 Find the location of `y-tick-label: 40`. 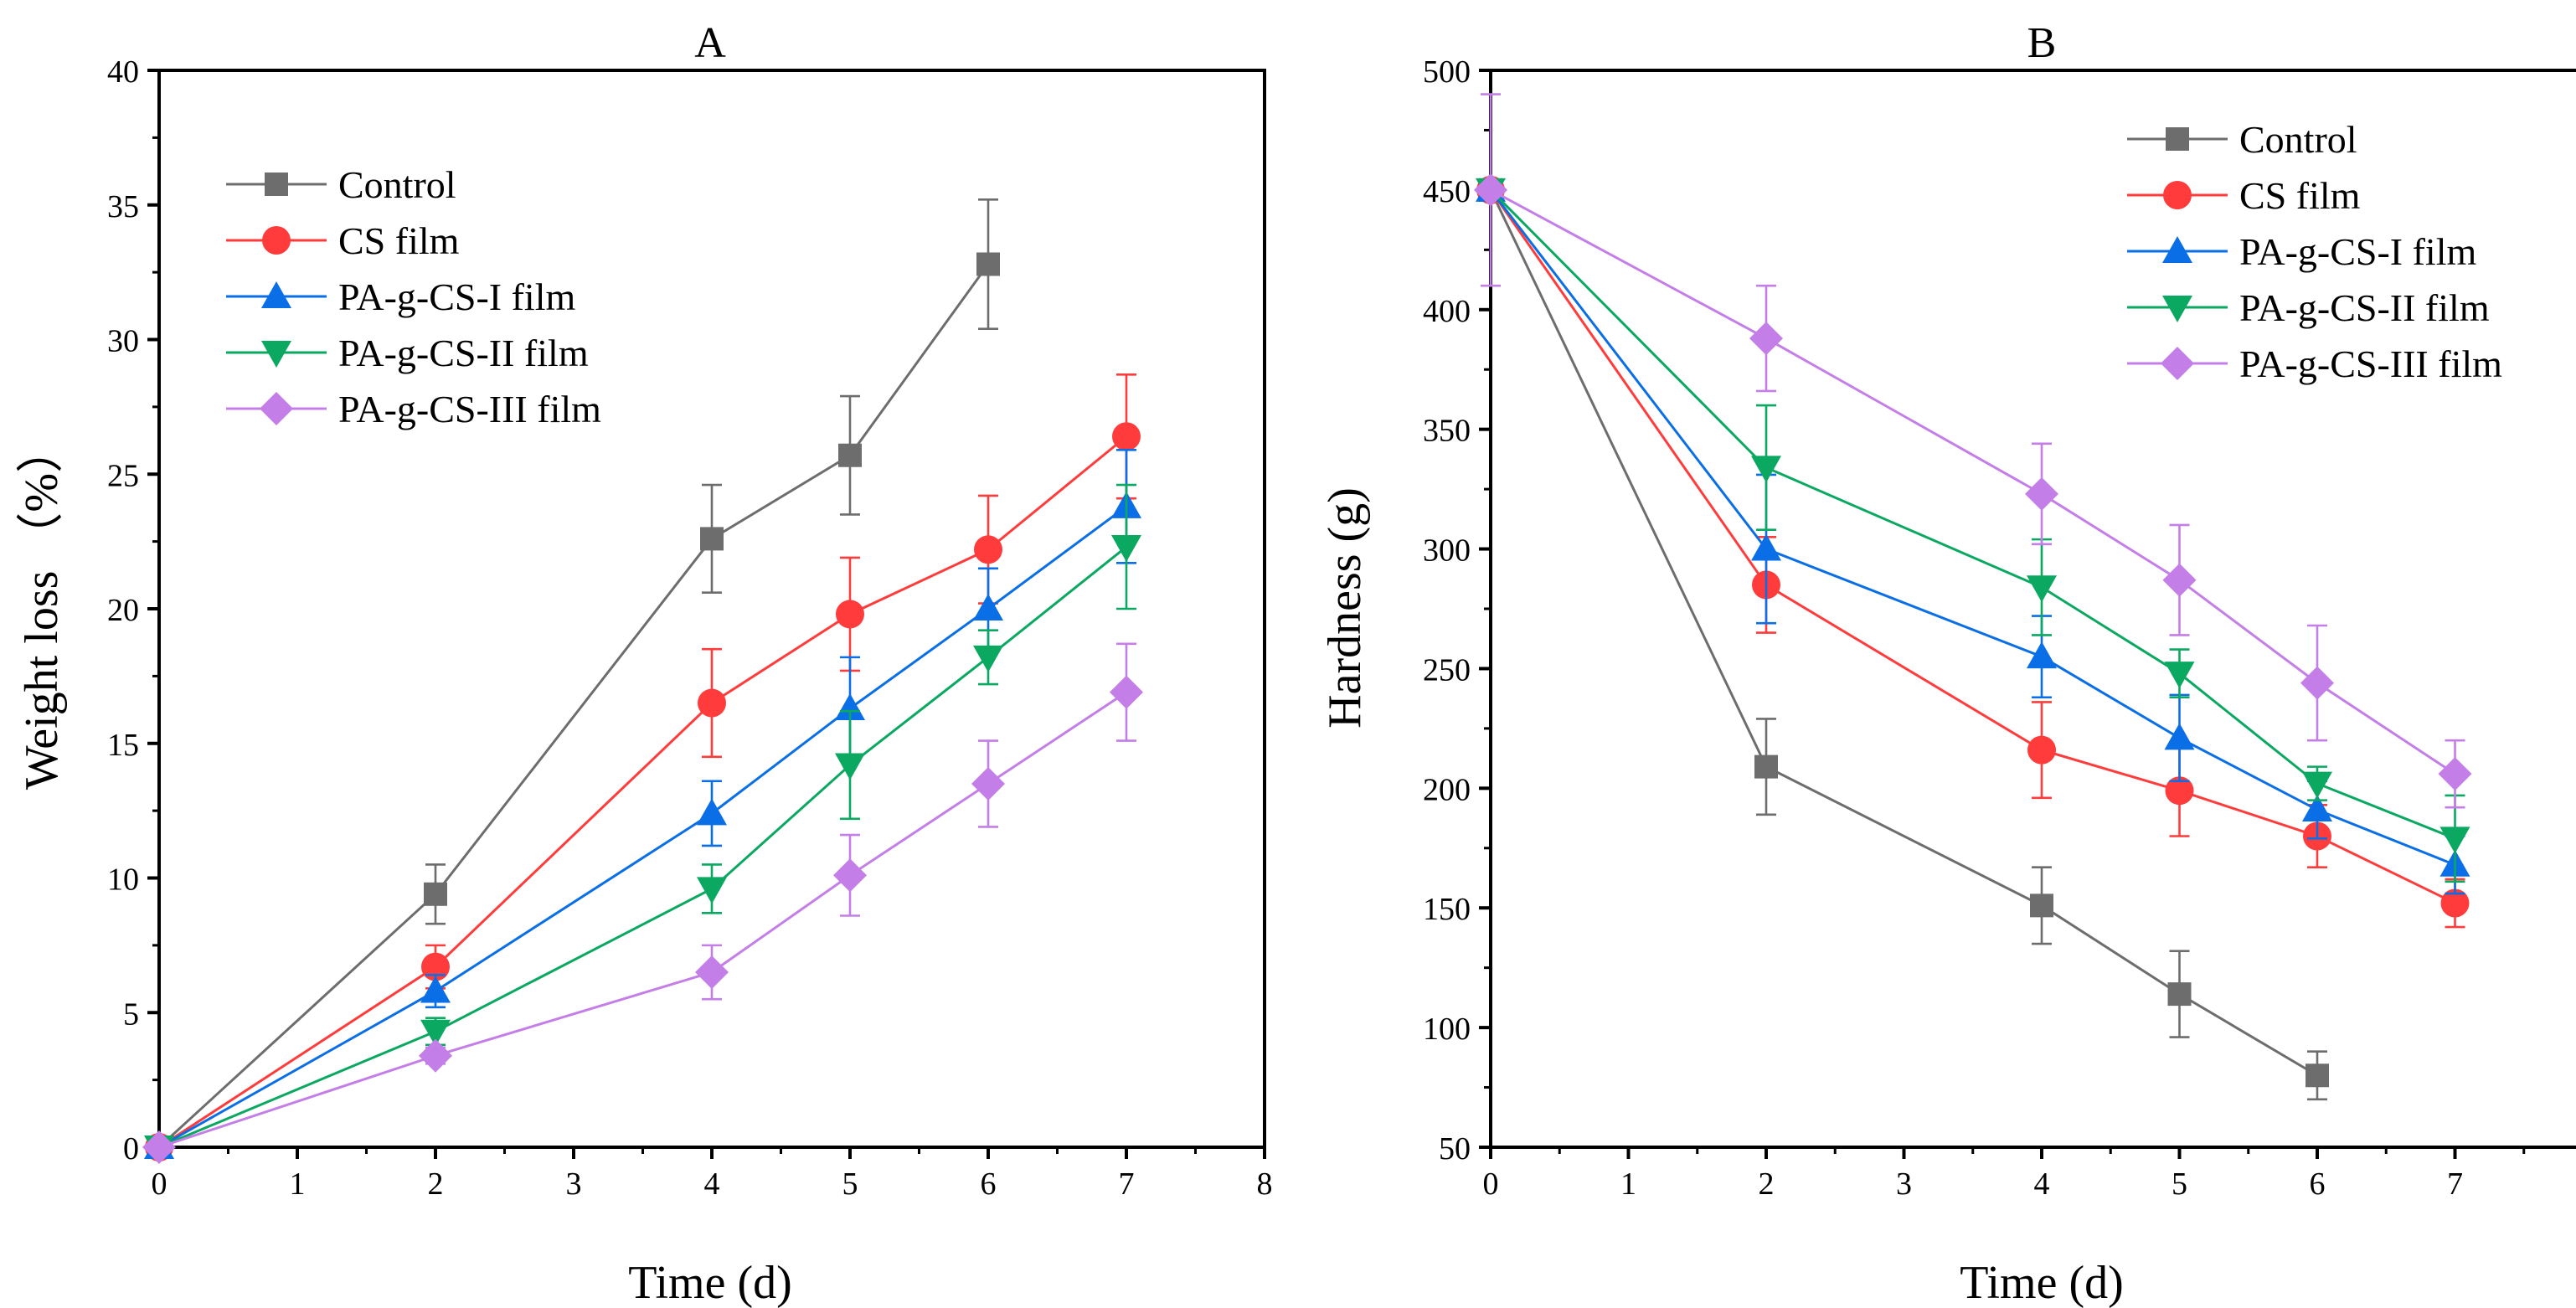

y-tick-label: 40 is located at coordinates (123, 72).